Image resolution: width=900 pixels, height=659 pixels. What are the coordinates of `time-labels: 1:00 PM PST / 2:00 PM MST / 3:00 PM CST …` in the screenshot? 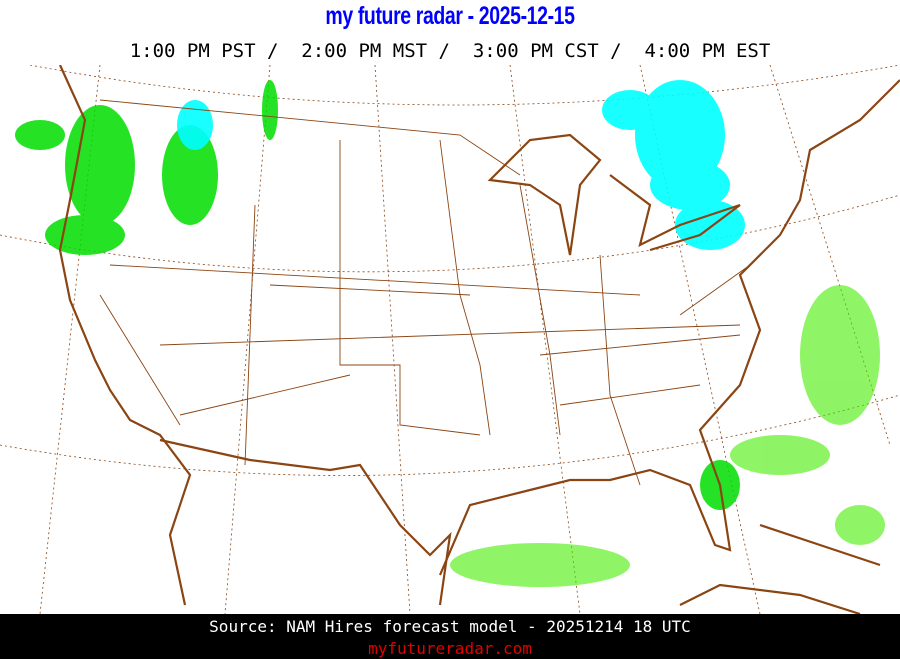 It's located at (450, 51).